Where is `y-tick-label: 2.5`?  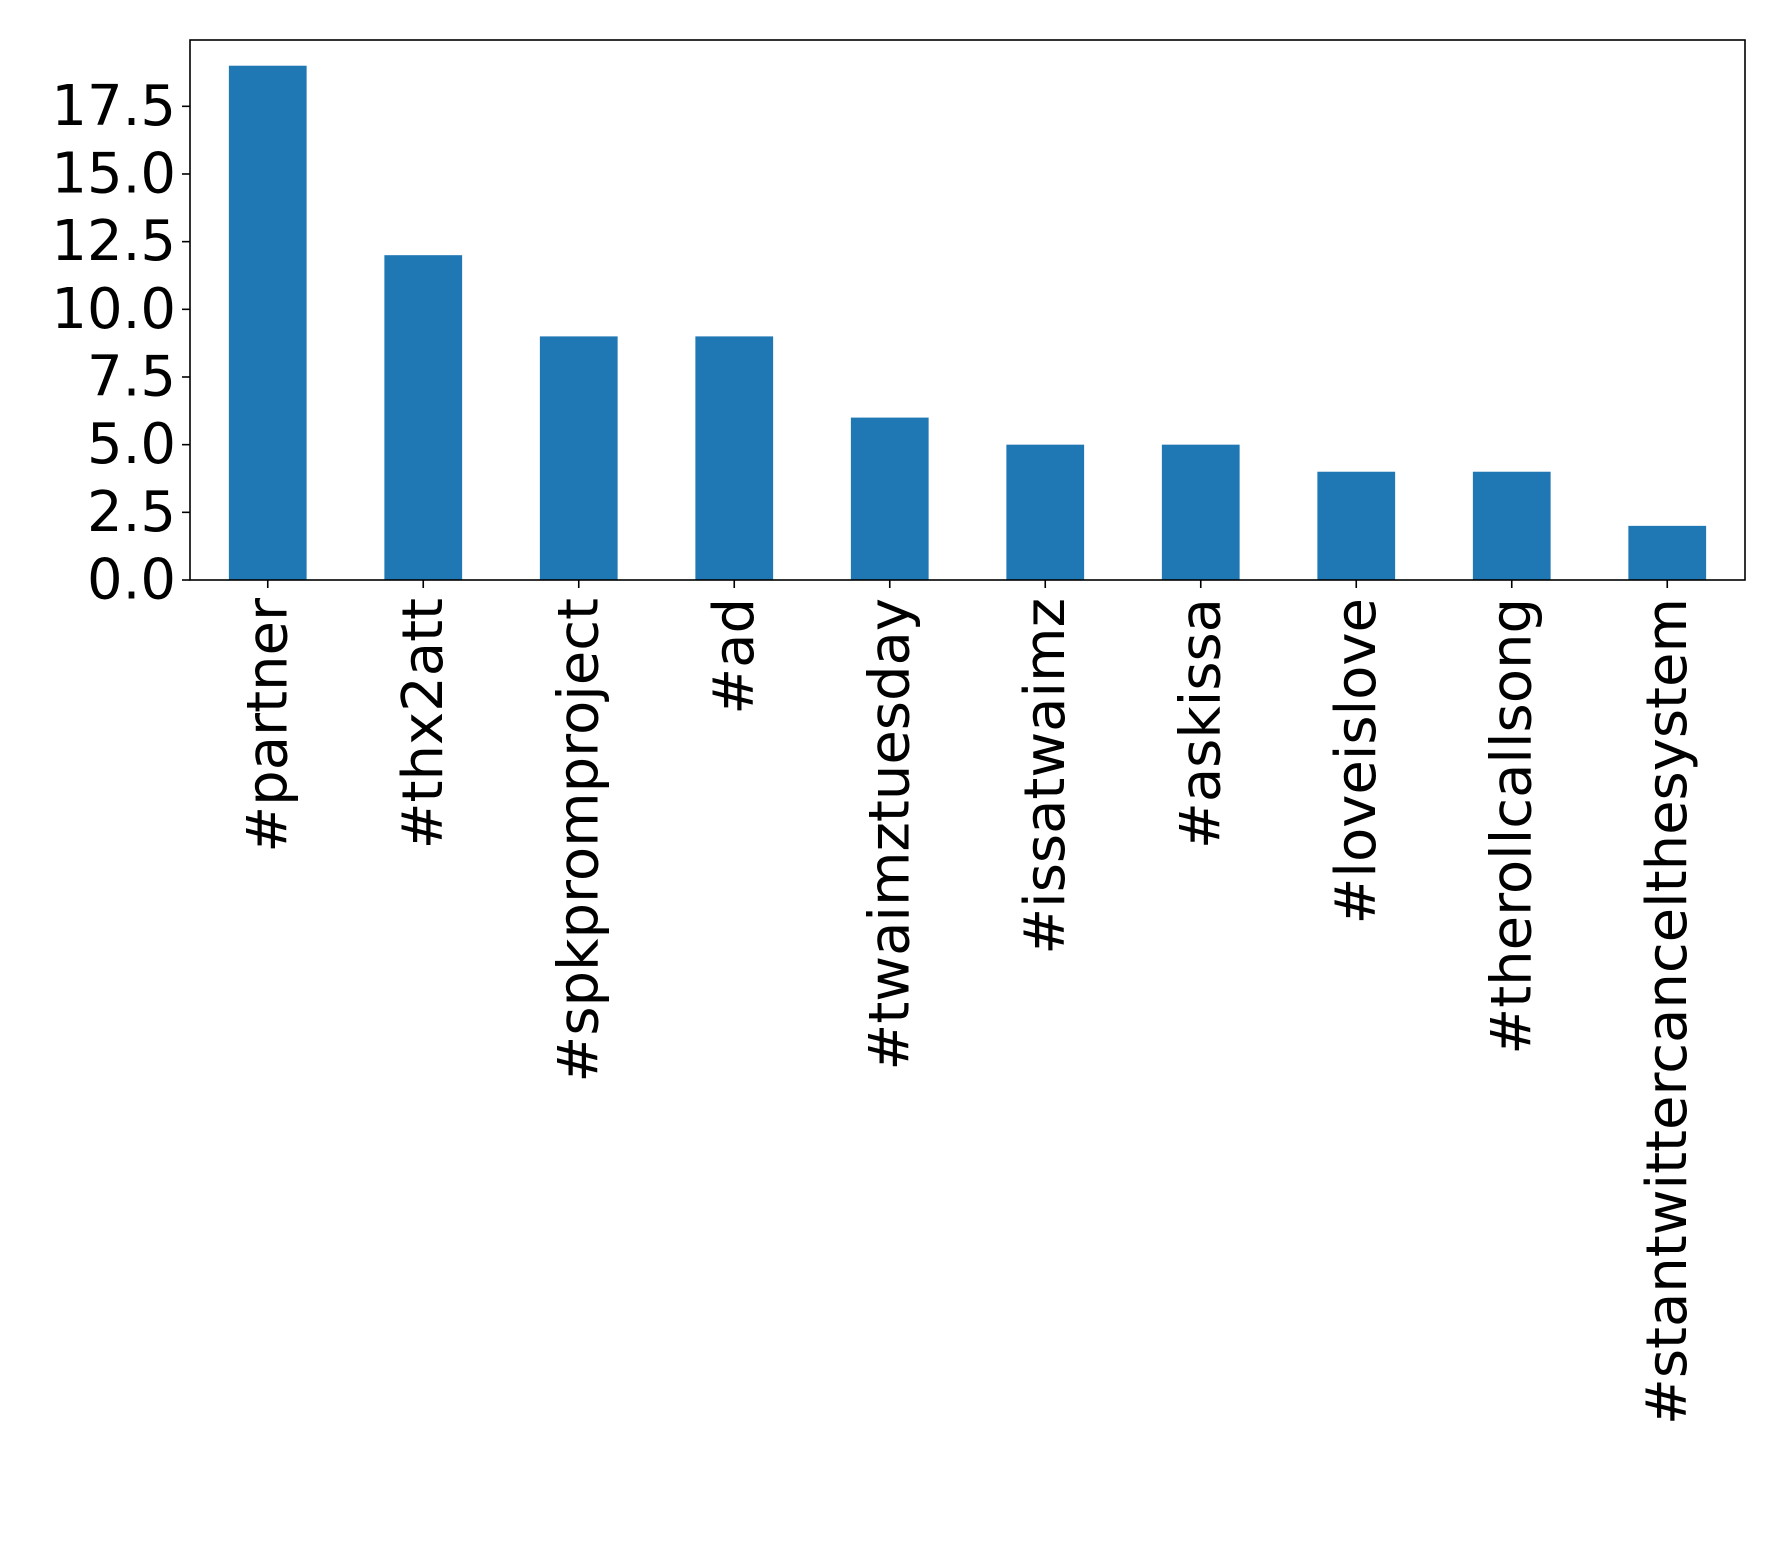 y-tick-label: 2.5 is located at coordinates (131, 512).